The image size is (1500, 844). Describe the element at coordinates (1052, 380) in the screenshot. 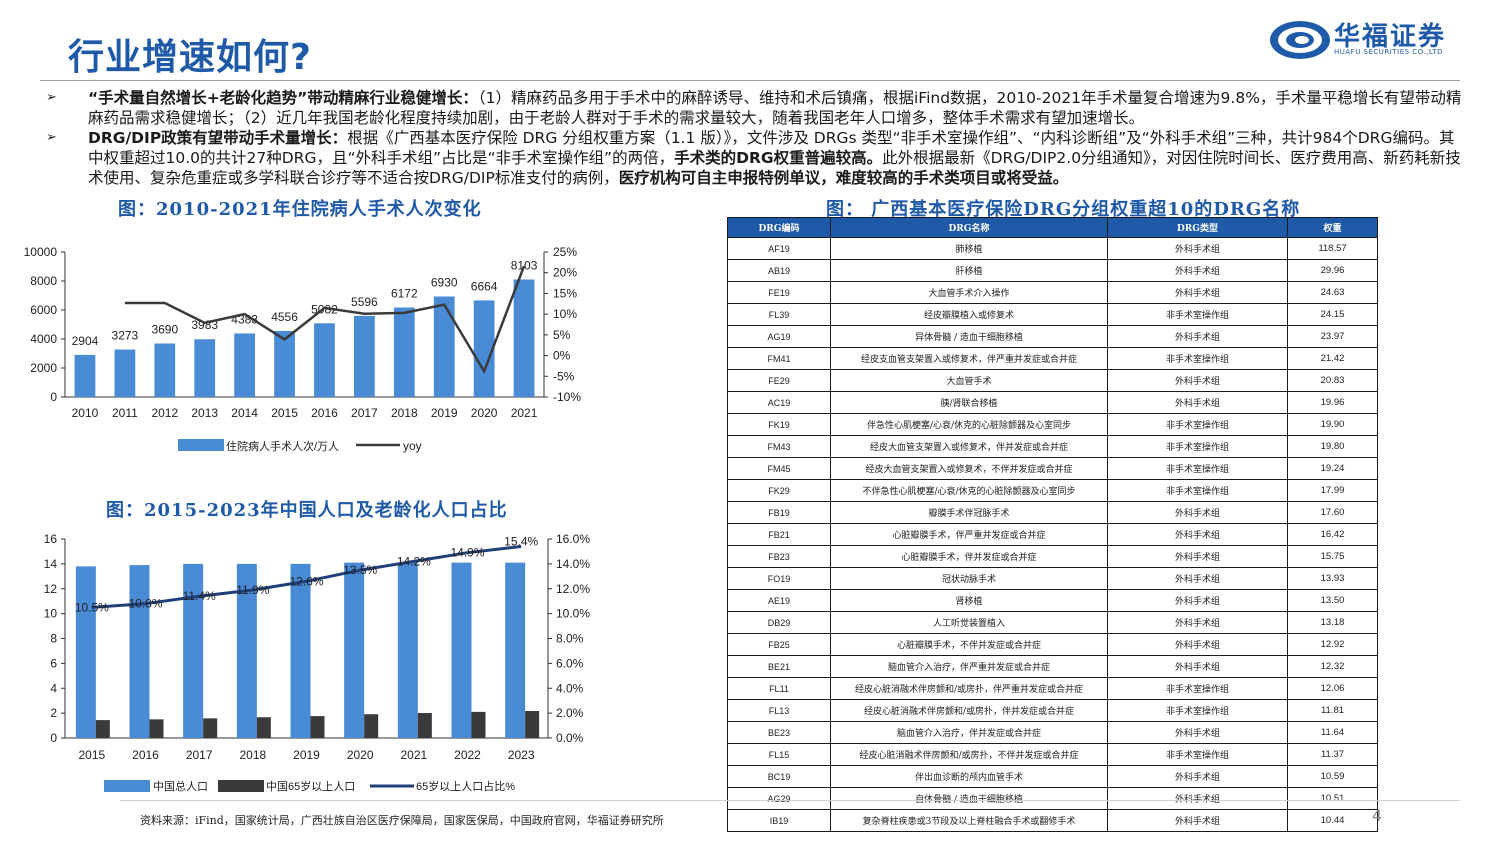

I see `table-row: FE29 大血管手术 外科手术组 20.83` at that location.